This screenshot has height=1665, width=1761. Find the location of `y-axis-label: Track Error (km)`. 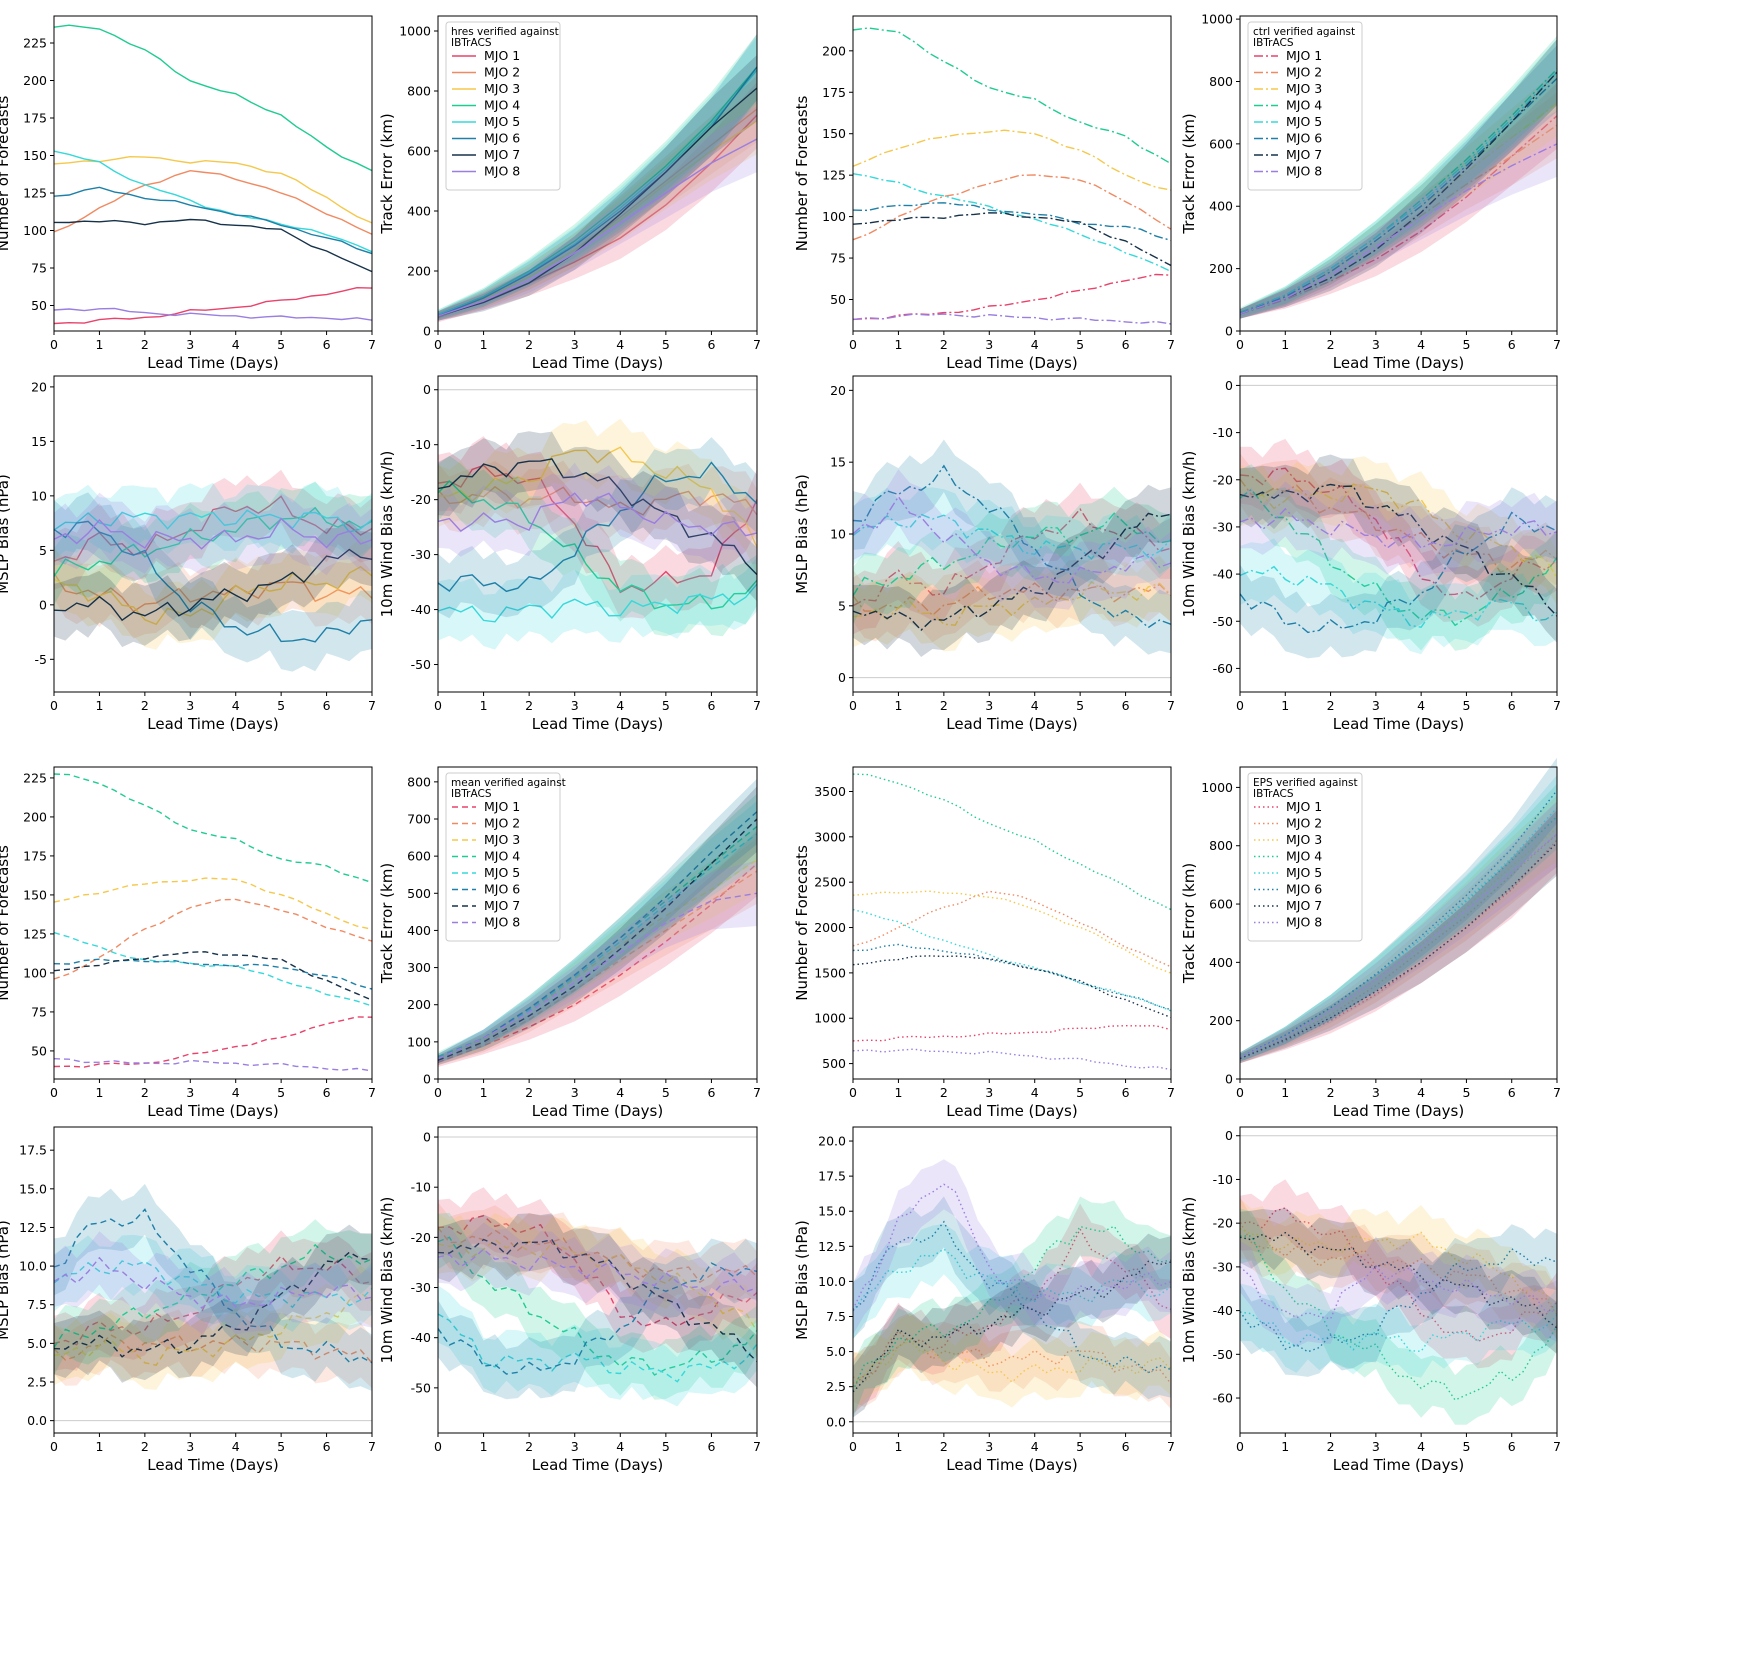

y-axis-label: Track Error (km) is located at coordinates (1189, 173).